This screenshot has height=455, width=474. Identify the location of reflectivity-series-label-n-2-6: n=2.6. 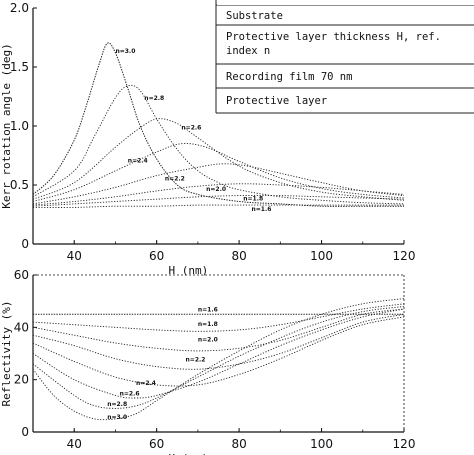
(130, 393).